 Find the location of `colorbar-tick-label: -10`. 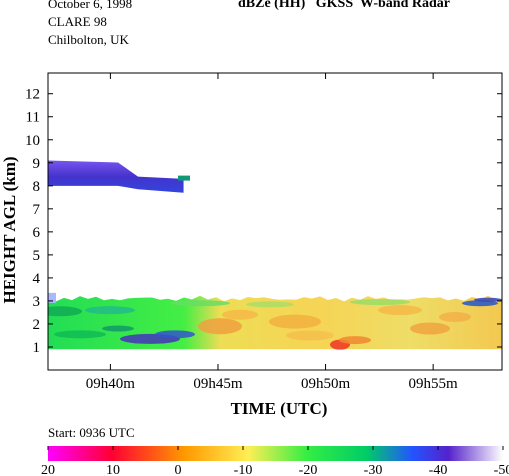

colorbar-tick-label: -10 is located at coordinates (243, 469).